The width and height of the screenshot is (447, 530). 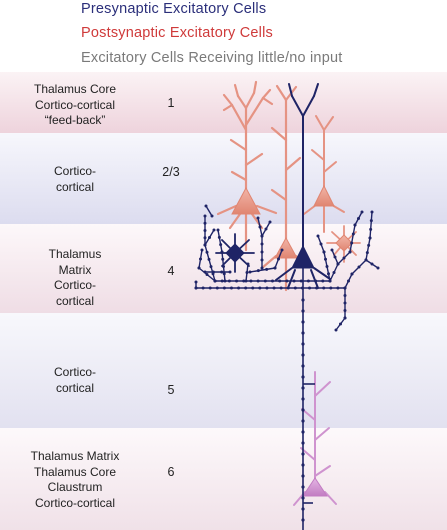 What do you see at coordinates (303, 186) in the screenshot?
I see `presynaptic-pyramidal-cell` at bounding box center [303, 186].